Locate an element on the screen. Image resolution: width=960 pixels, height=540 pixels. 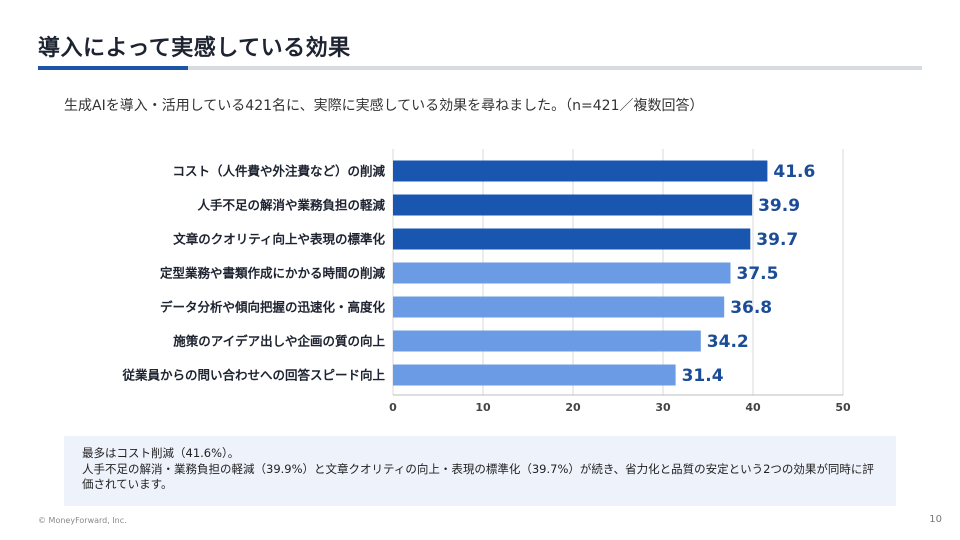
category-label: 定型業務や書類作成にかかる時間の削減 is located at coordinates (272, 273).